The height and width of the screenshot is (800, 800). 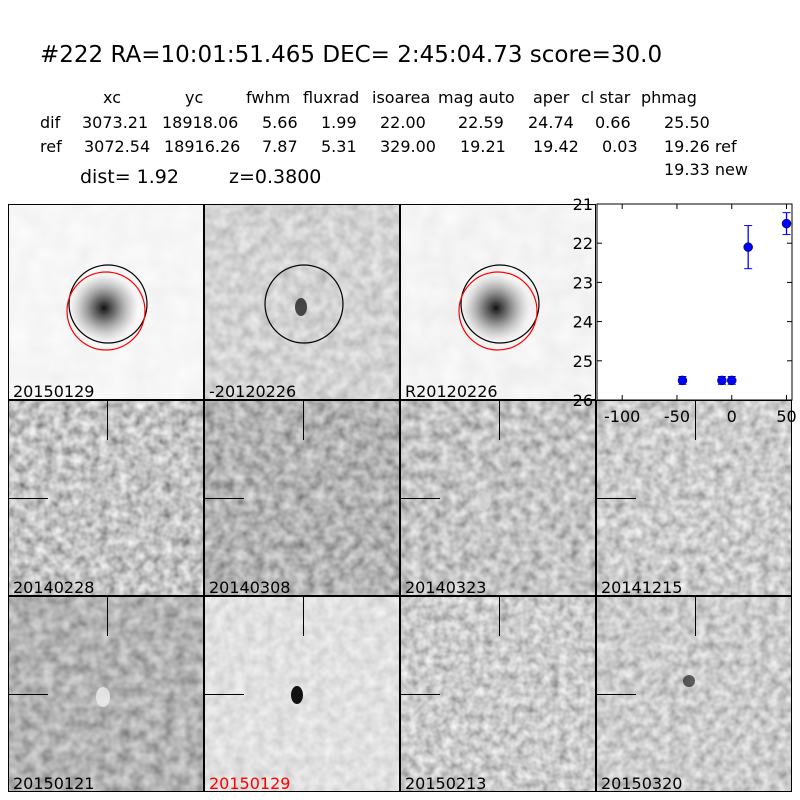 I want to click on image-cutout: R20120226, so click(x=498, y=302).